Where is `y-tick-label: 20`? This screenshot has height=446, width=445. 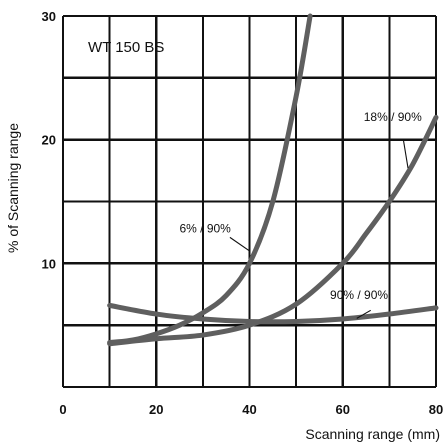 y-tick-label: 20 is located at coordinates (49, 140).